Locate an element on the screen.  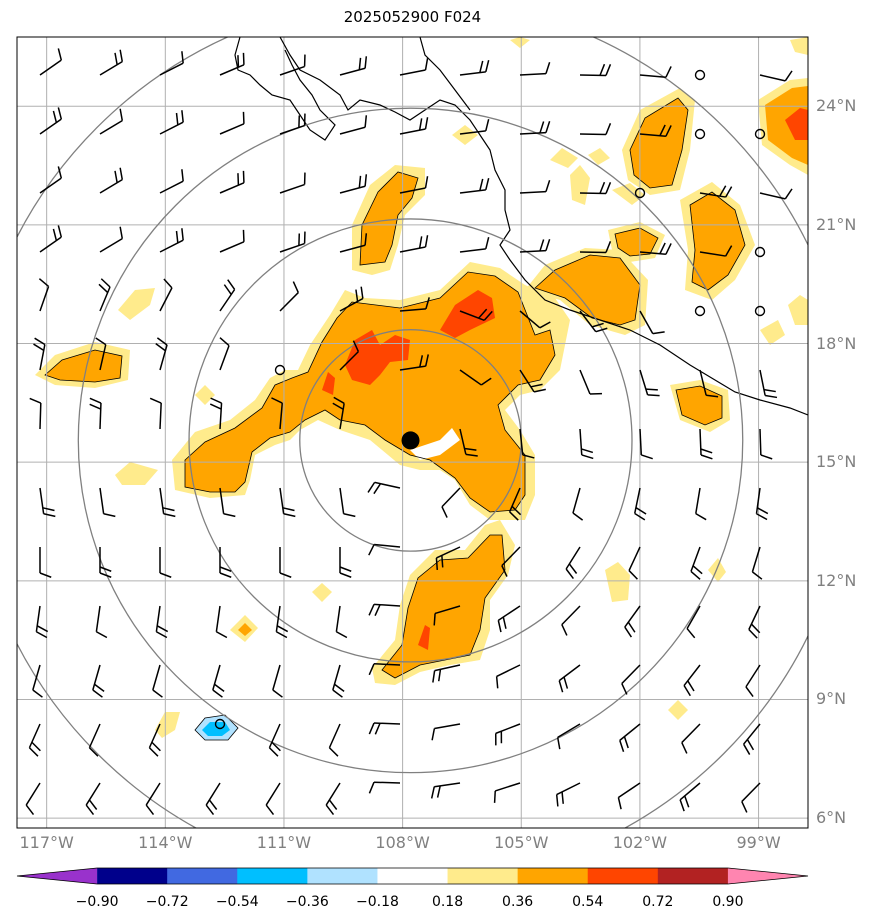
colorbar-extend-min is located at coordinates (57, 876).